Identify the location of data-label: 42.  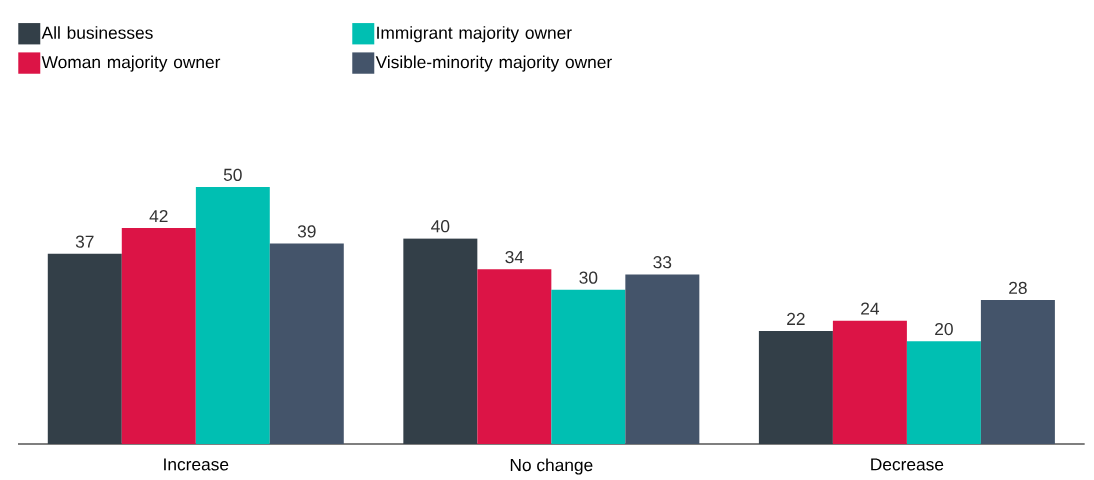
(158, 216).